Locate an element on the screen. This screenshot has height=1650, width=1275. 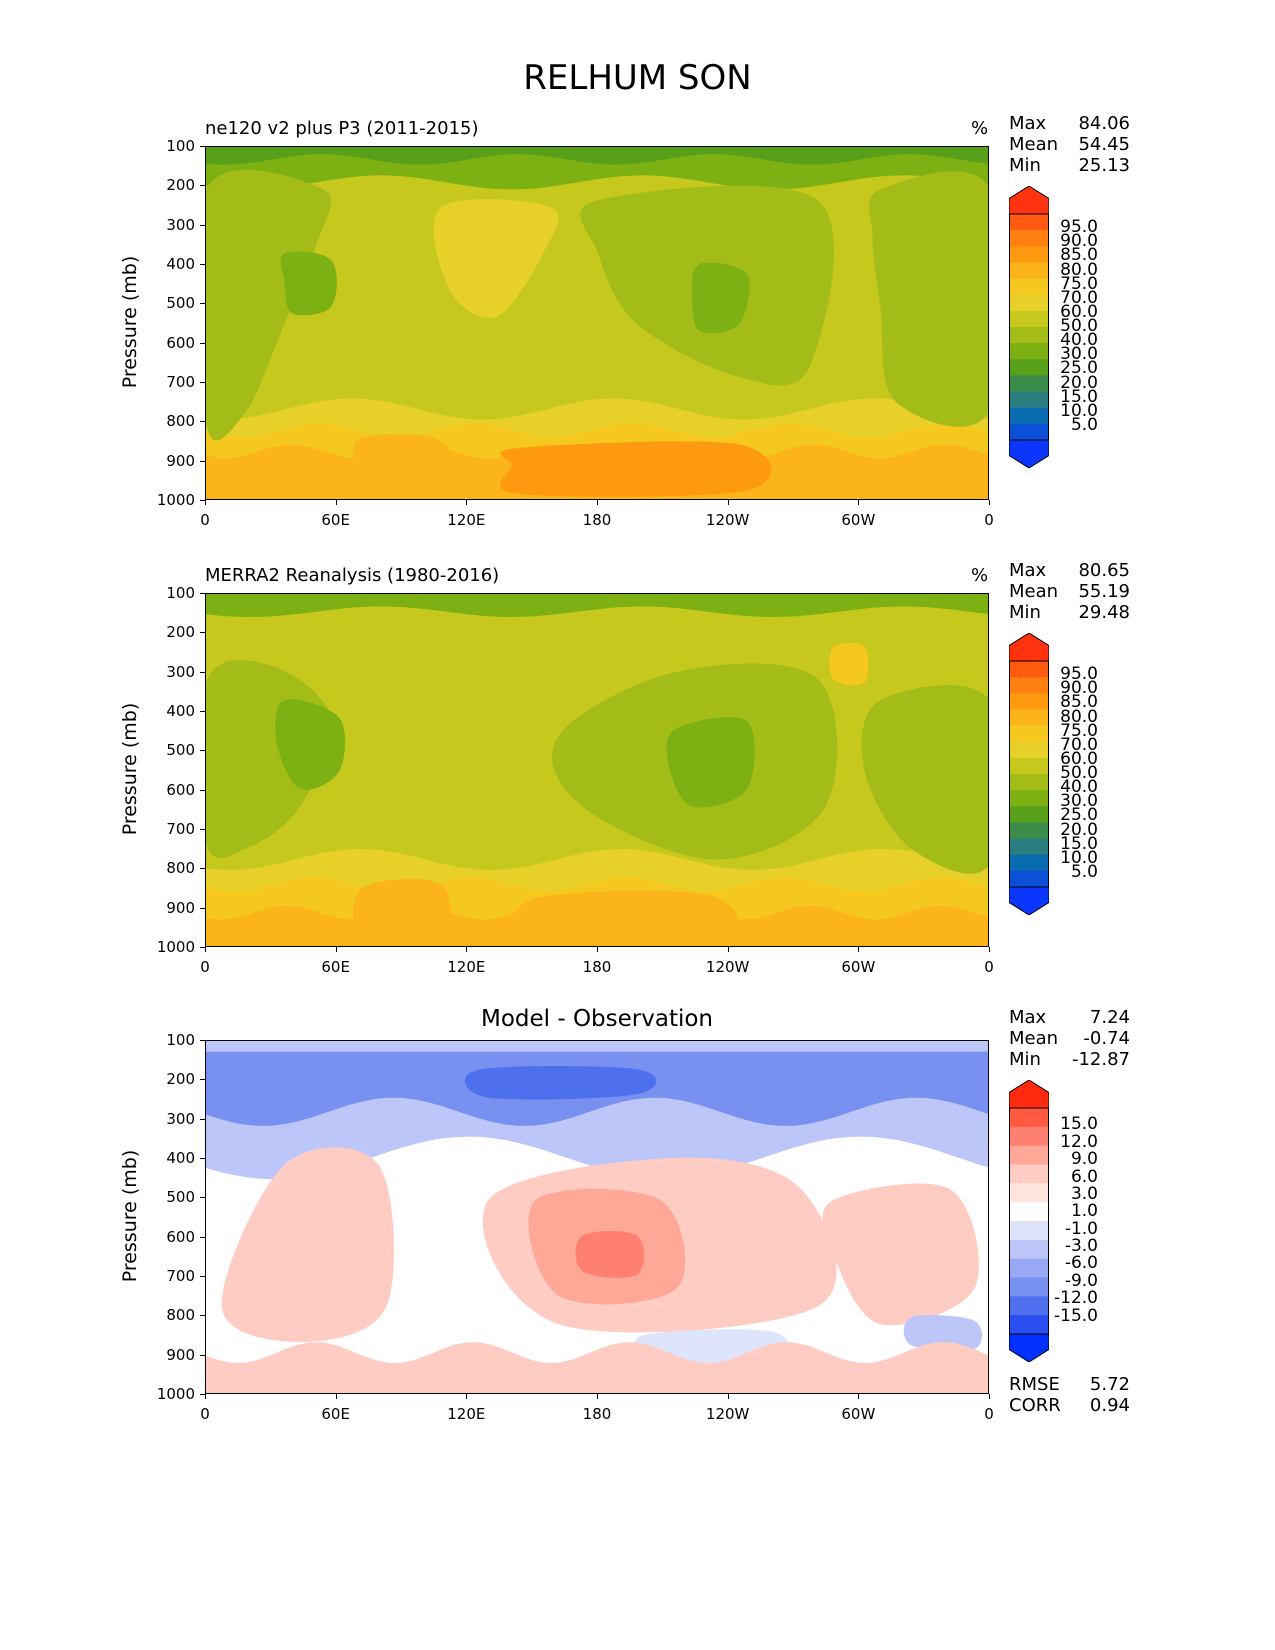
panel-difference-colorbar-label: -12.0 is located at coordinates (1076, 1298).